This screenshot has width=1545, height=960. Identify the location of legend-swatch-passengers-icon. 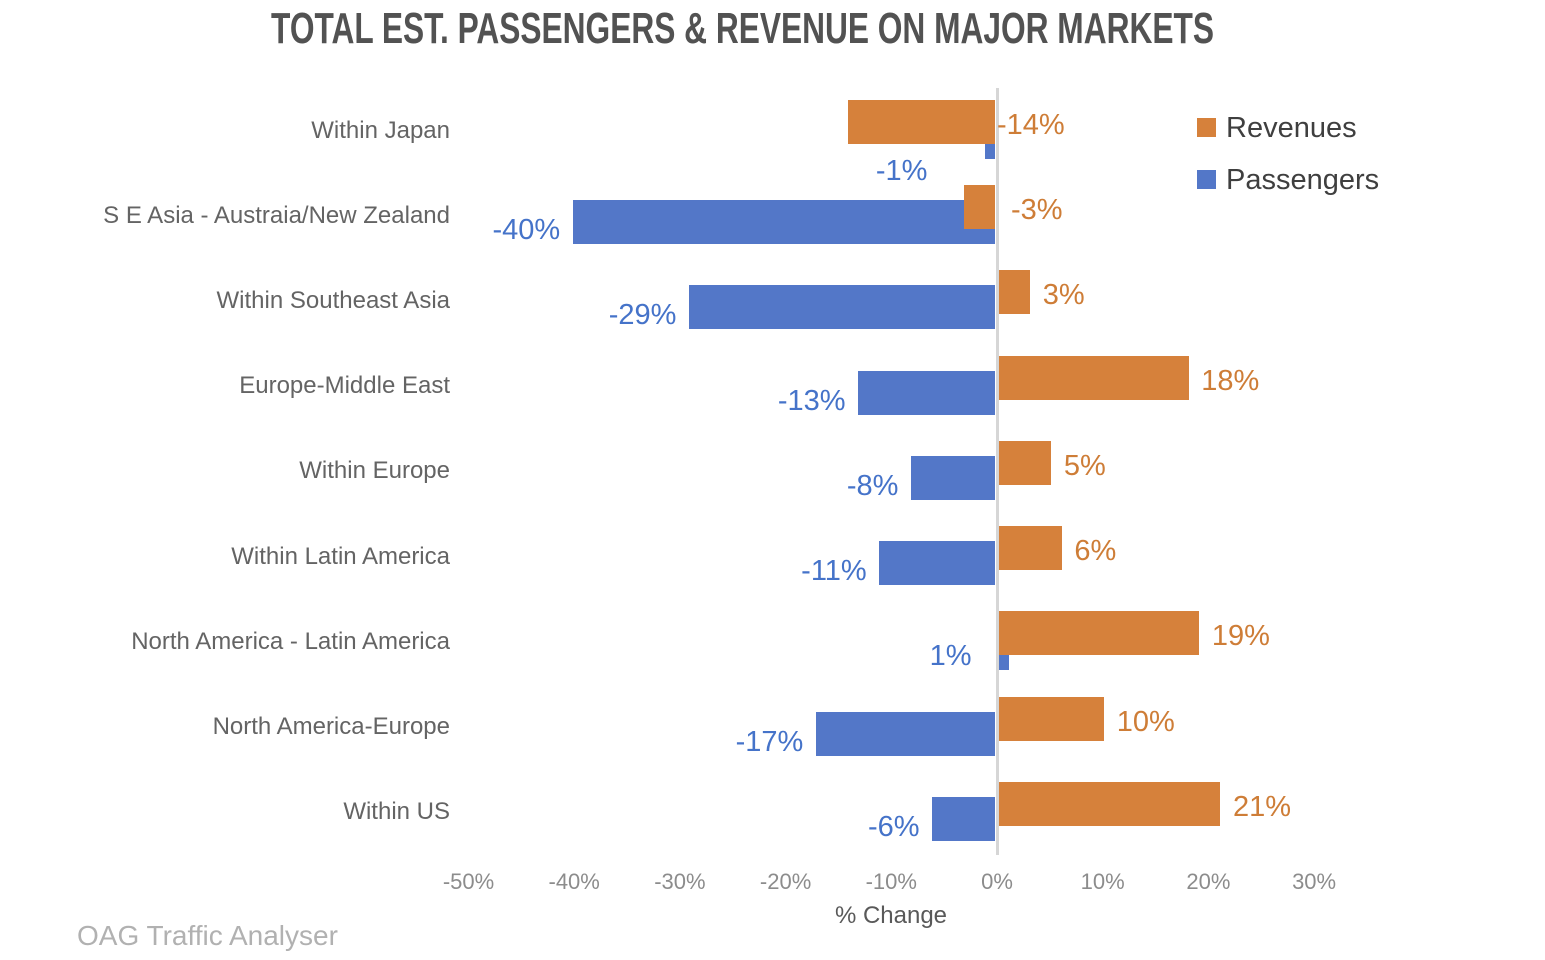
(1206, 179).